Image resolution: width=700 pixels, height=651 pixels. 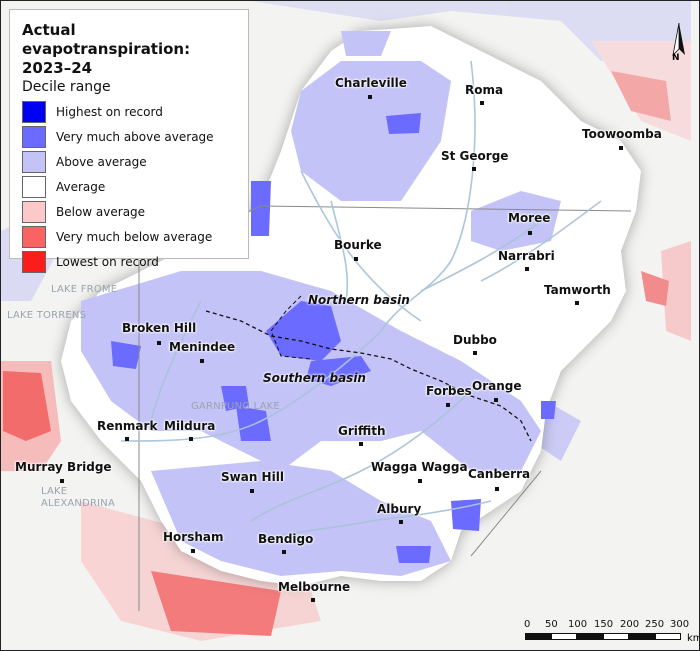 What do you see at coordinates (577, 290) in the screenshot?
I see `town-label-tamworth: Tamworth` at bounding box center [577, 290].